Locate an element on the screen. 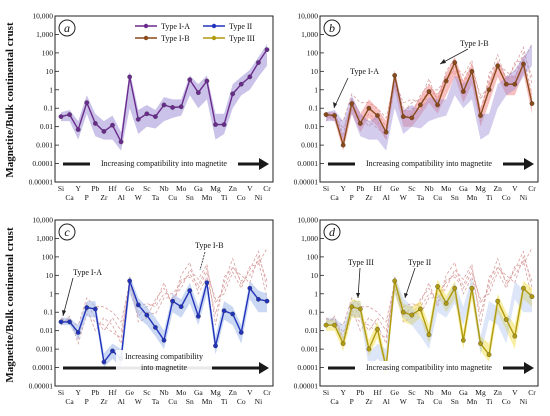 The height and width of the screenshot is (416, 550). x-tick-label: Cr is located at coordinates (532, 392).